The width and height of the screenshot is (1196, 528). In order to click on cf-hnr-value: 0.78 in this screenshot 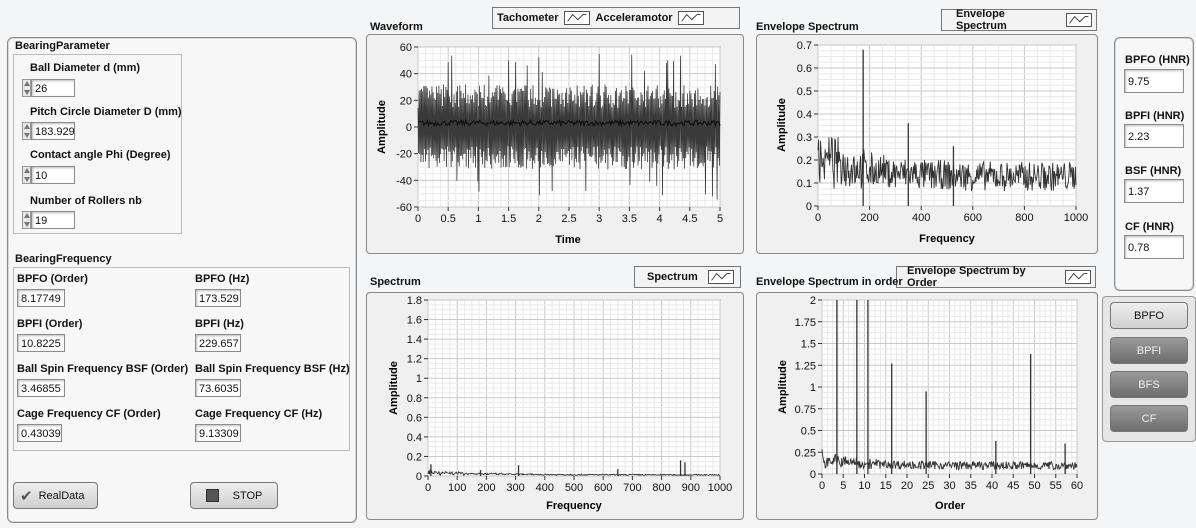, I will do `click(1154, 247)`.